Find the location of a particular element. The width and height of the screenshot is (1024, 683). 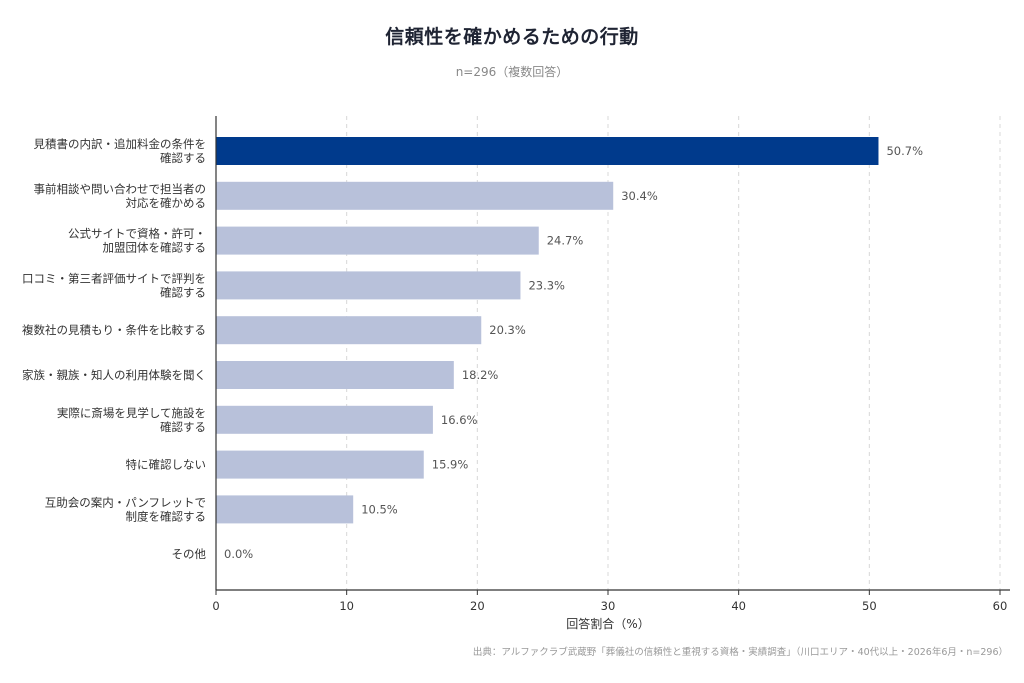

x-tick-labels: 0 10 20 30 40 50 60 is located at coordinates (609, 606).